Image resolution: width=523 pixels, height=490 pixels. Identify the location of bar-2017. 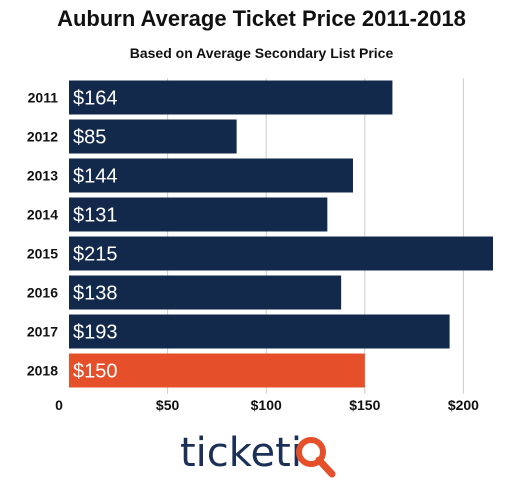
(259, 331).